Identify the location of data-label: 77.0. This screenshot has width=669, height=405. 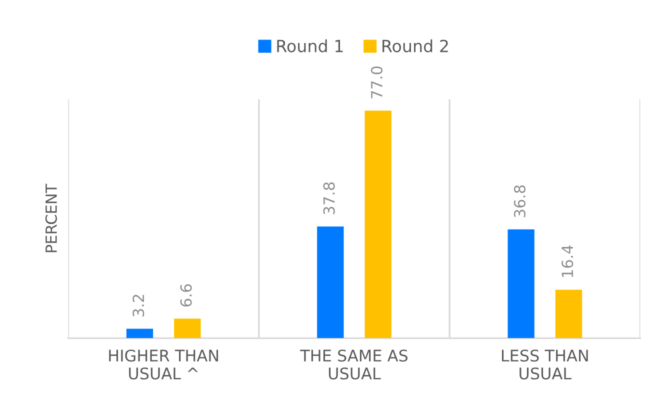
(376, 82).